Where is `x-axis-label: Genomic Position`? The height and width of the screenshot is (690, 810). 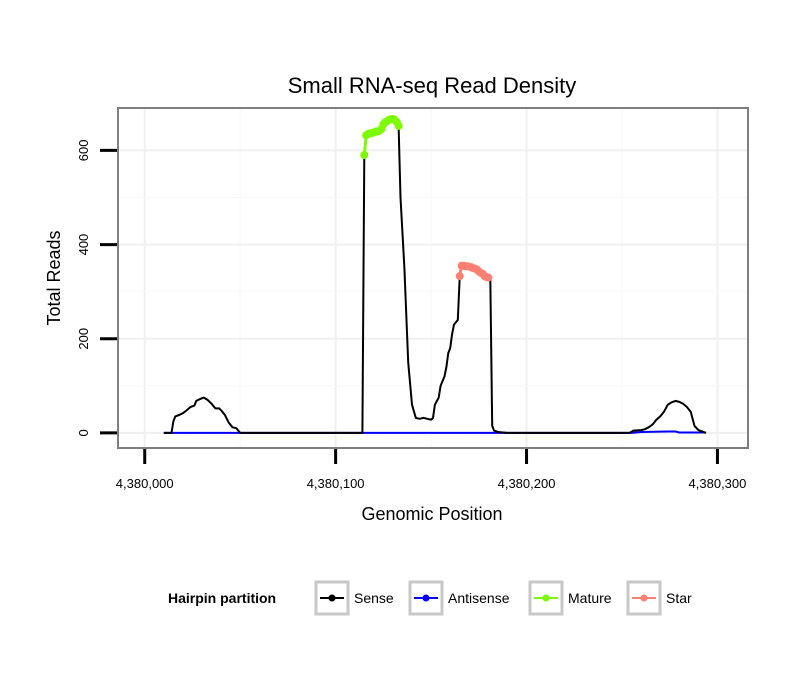 x-axis-label: Genomic Position is located at coordinates (431, 514).